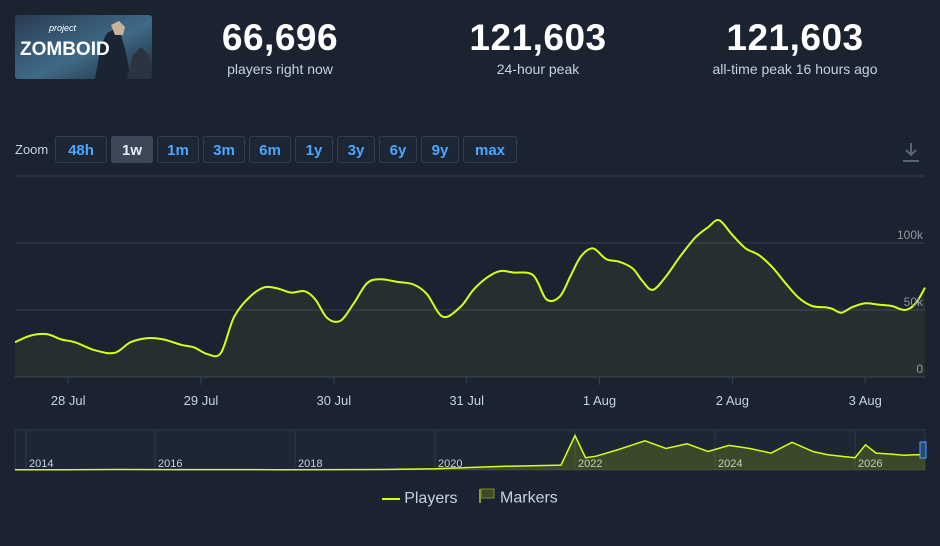  What do you see at coordinates (599, 400) in the screenshot?
I see `x-tick-label: 1 Aug` at bounding box center [599, 400].